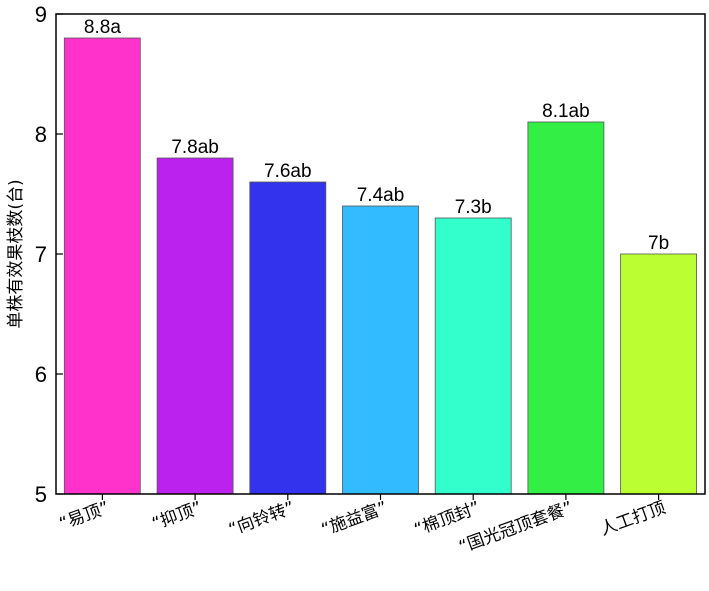 The height and width of the screenshot is (591, 709). Describe the element at coordinates (84, 516) in the screenshot. I see `x-tick-label: “易顶”` at that location.